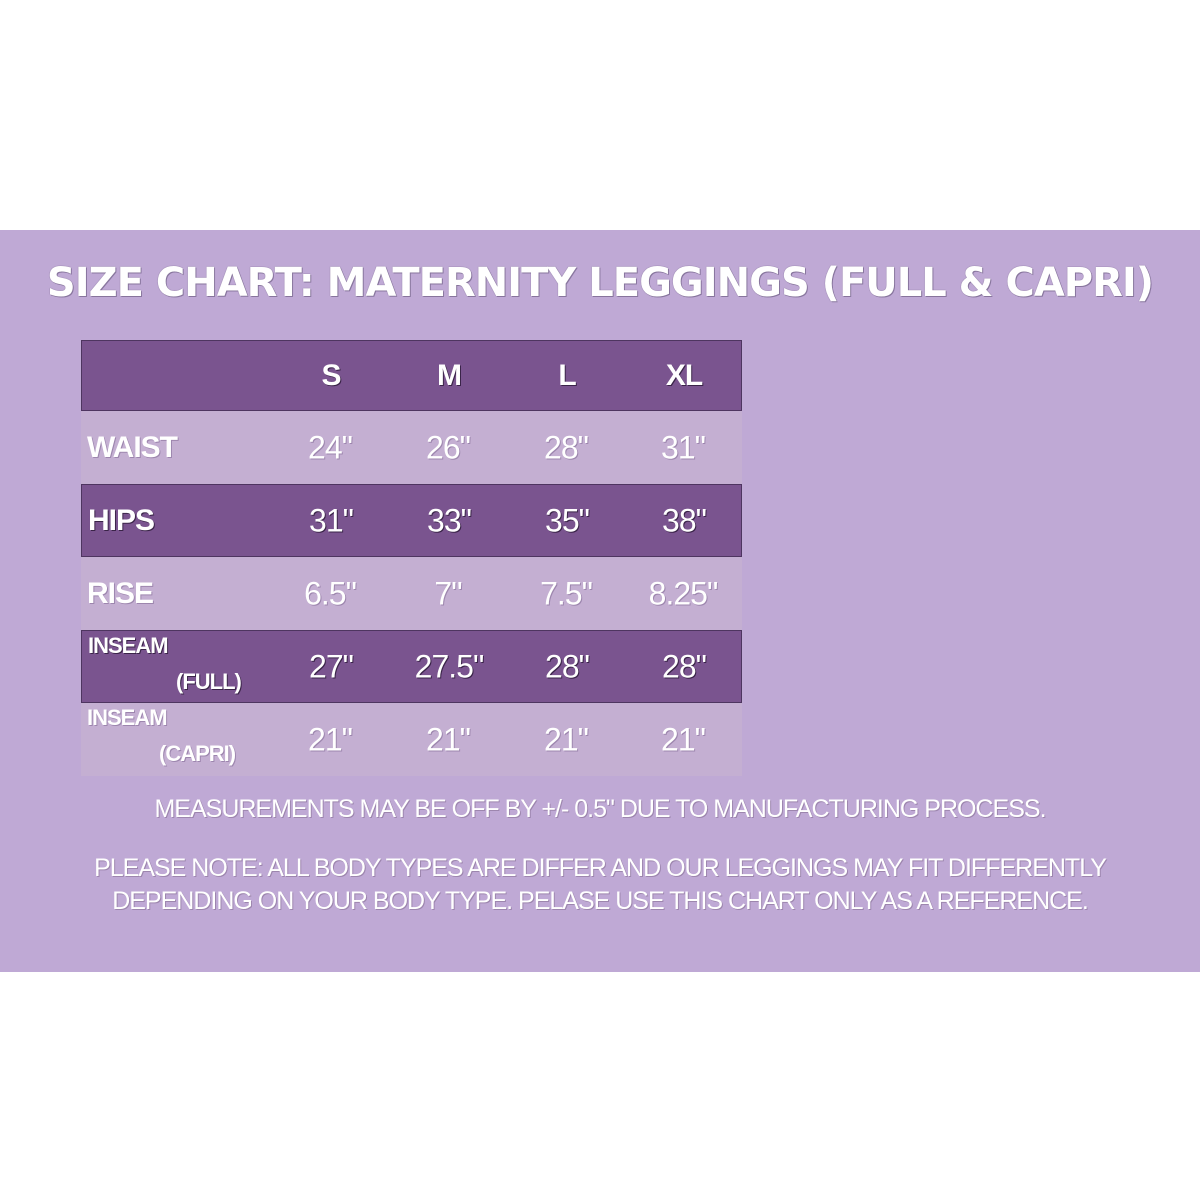 The height and width of the screenshot is (1200, 1200). I want to click on row-label: HIPS, so click(121, 520).